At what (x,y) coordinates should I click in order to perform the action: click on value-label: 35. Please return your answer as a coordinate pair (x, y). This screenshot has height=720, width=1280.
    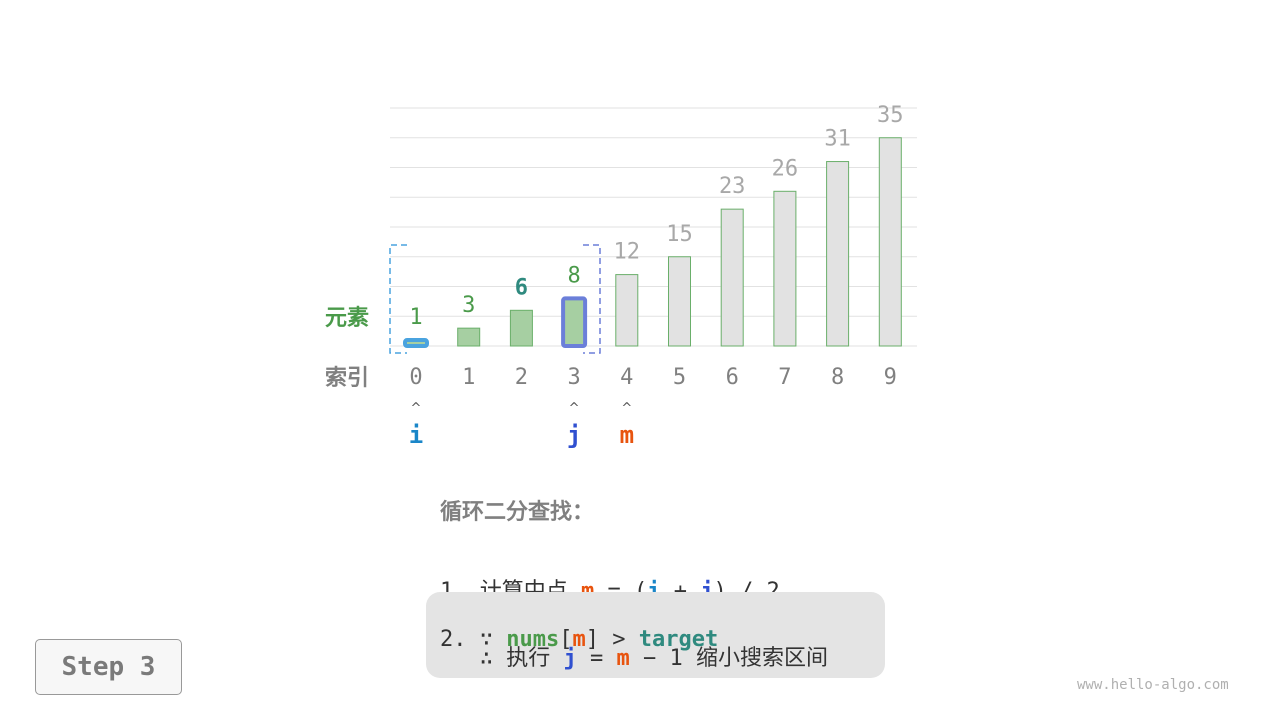
    Looking at the image, I should click on (890, 115).